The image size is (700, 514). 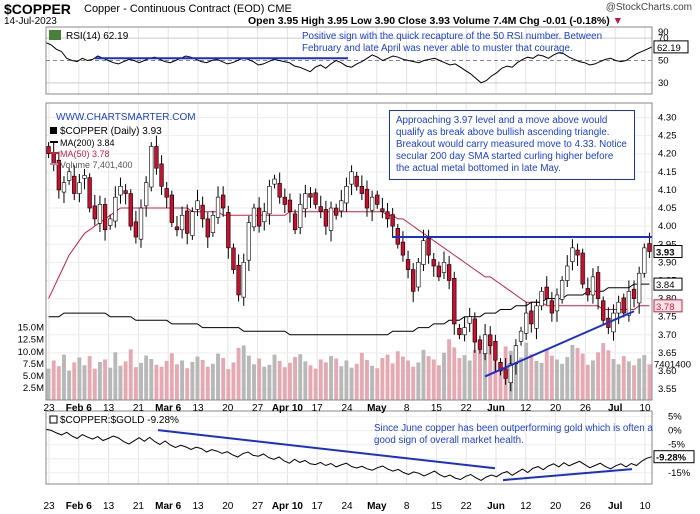 What do you see at coordinates (349, 454) in the screenshot?
I see `ratio-panel` at bounding box center [349, 454].